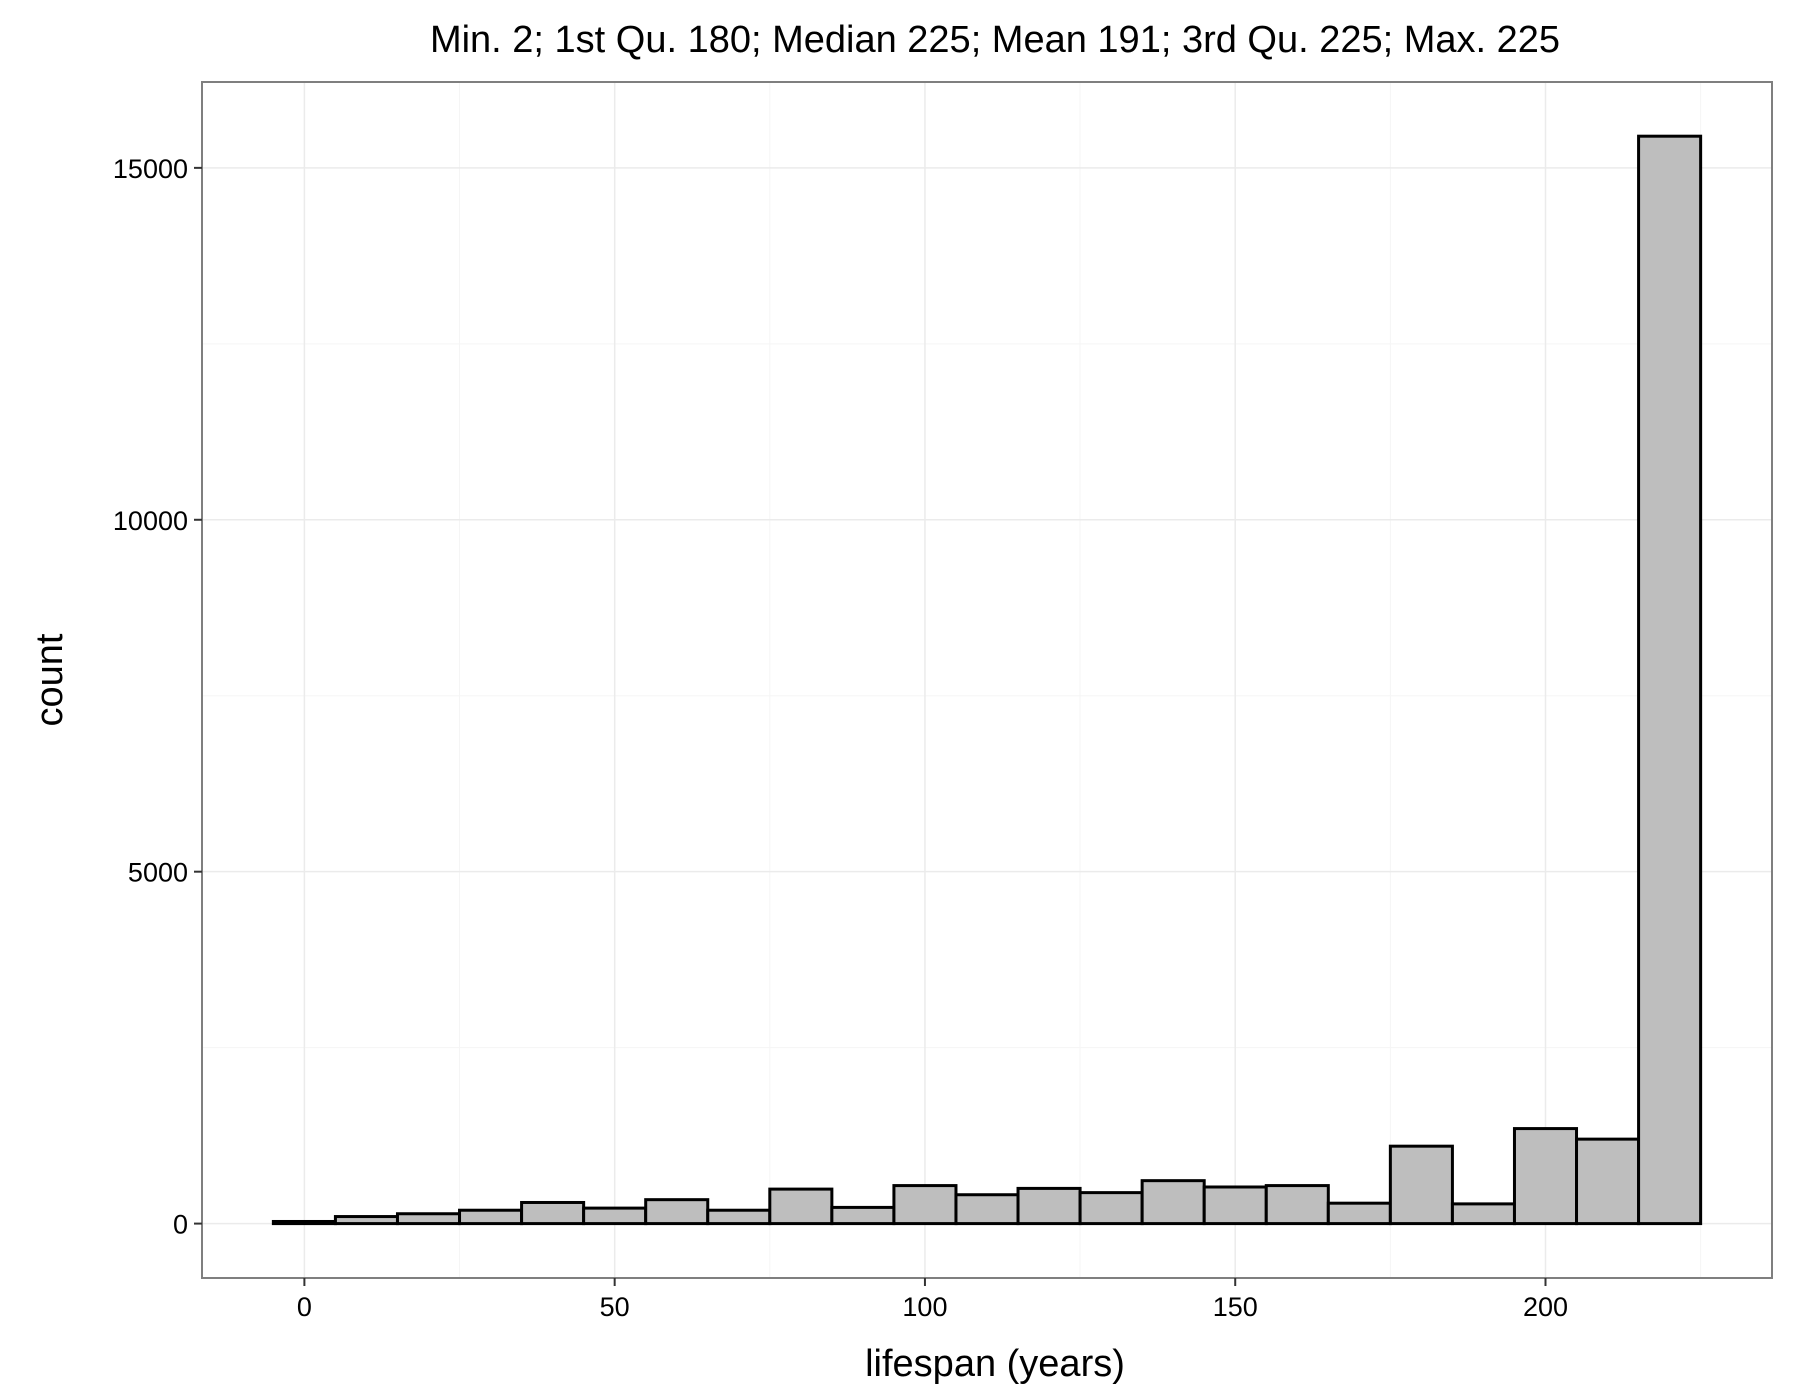 This screenshot has width=1800, height=1400. What do you see at coordinates (50, 679) in the screenshot?
I see `y-axis-title: count` at bounding box center [50, 679].